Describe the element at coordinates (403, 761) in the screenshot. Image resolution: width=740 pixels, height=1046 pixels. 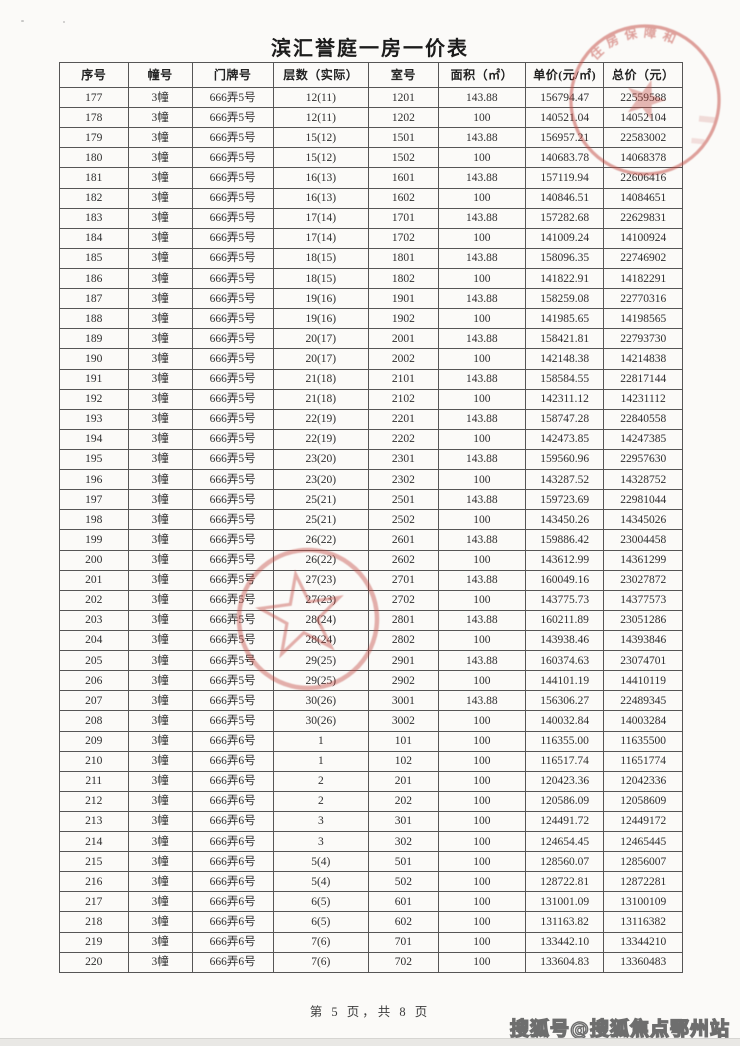
I see `table-cell: 102` at that location.